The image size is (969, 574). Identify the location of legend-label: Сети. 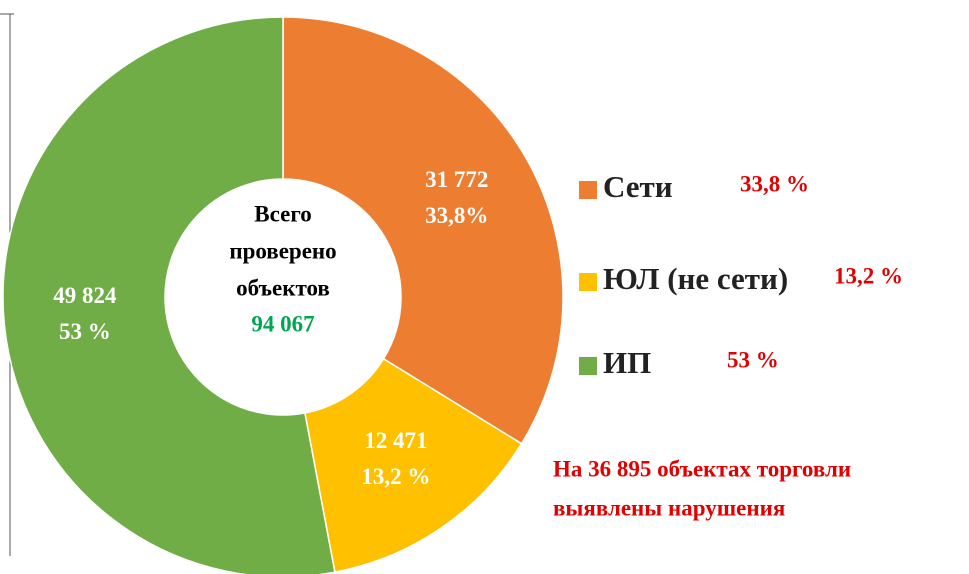
(638, 186).